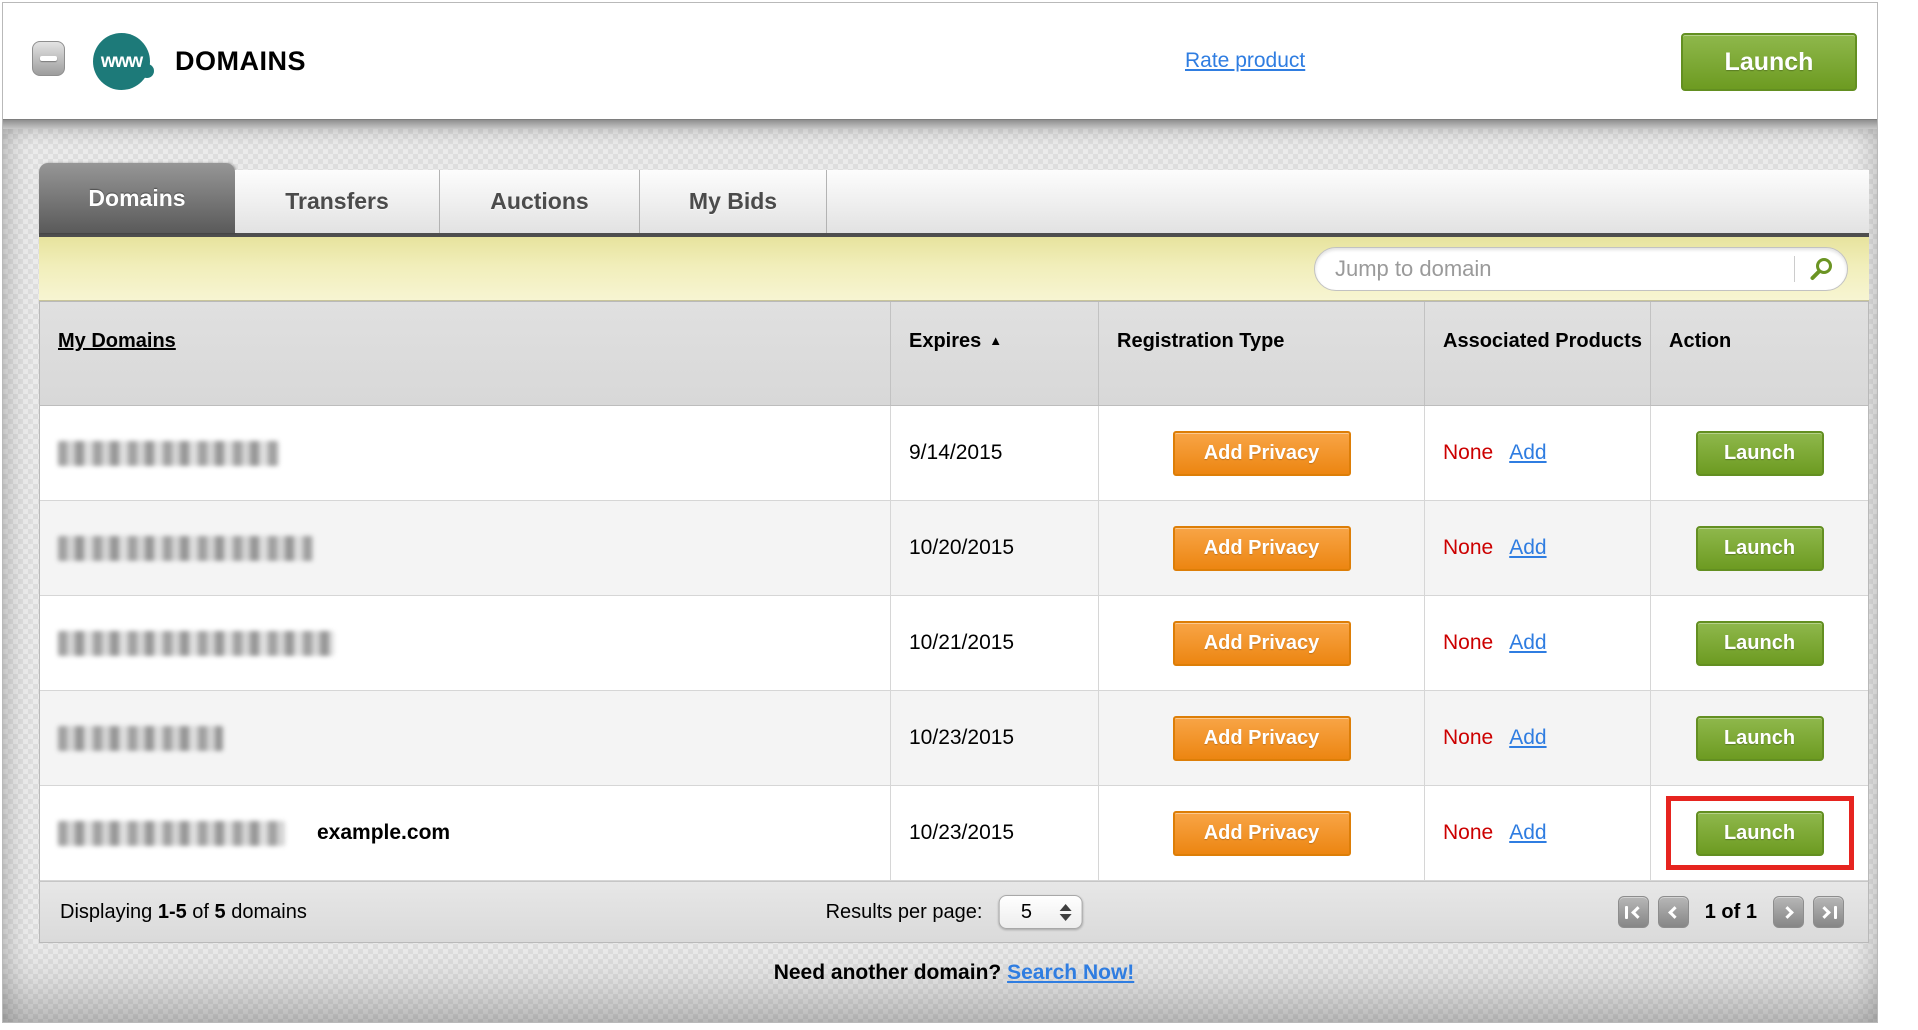 The image size is (1918, 1030). I want to click on domains-product-icon: www, so click(123, 61).